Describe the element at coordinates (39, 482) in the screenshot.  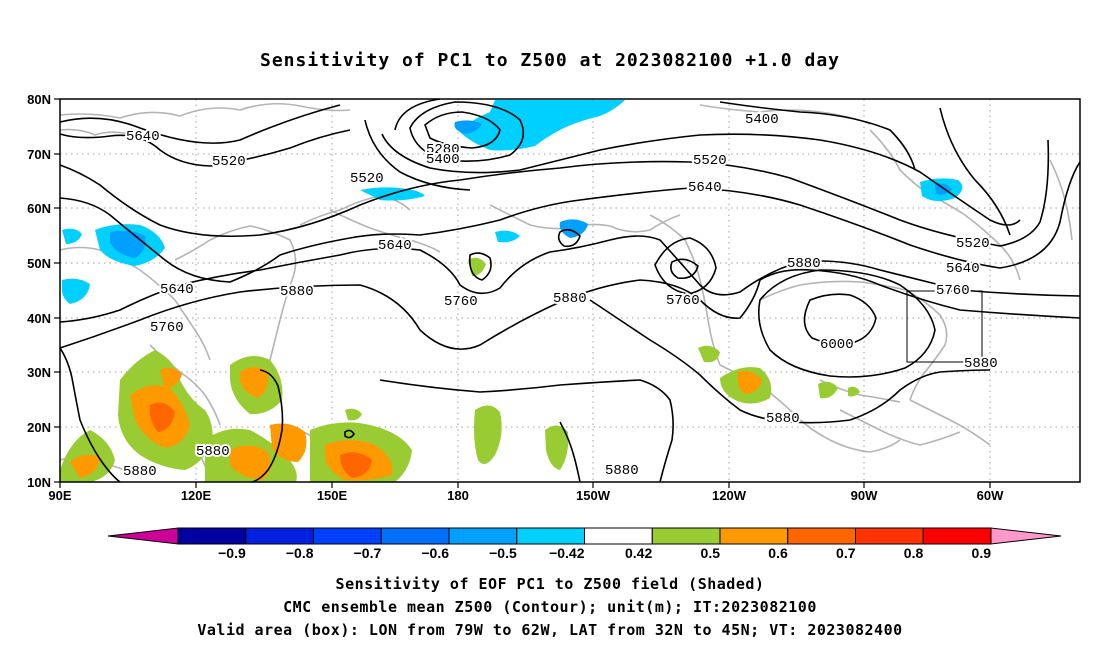
I see `lat-label: 10N` at that location.